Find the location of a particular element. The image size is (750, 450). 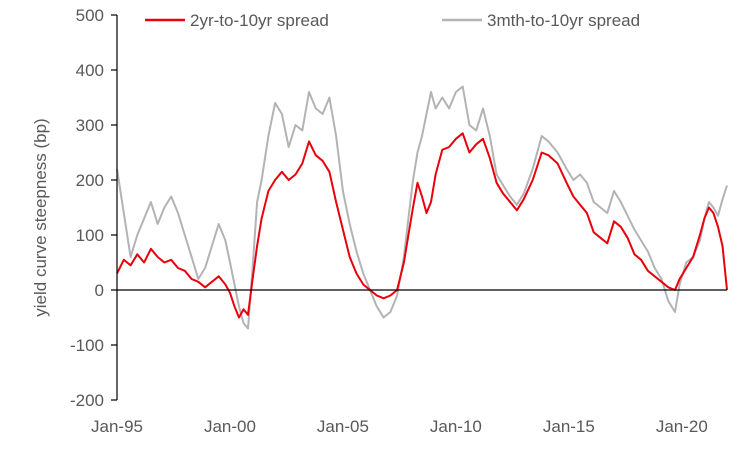

y-tick-label: 500 is located at coordinates (90, 15).